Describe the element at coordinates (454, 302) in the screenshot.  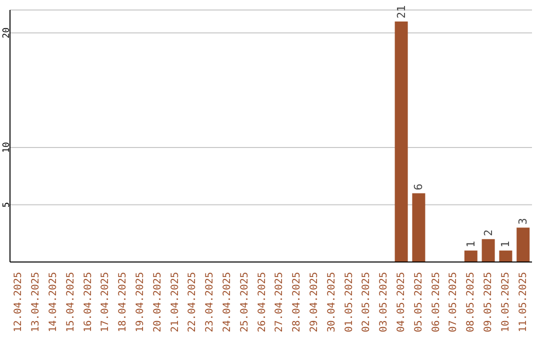
I see `x-tick-label: 07.05.2025` at that location.